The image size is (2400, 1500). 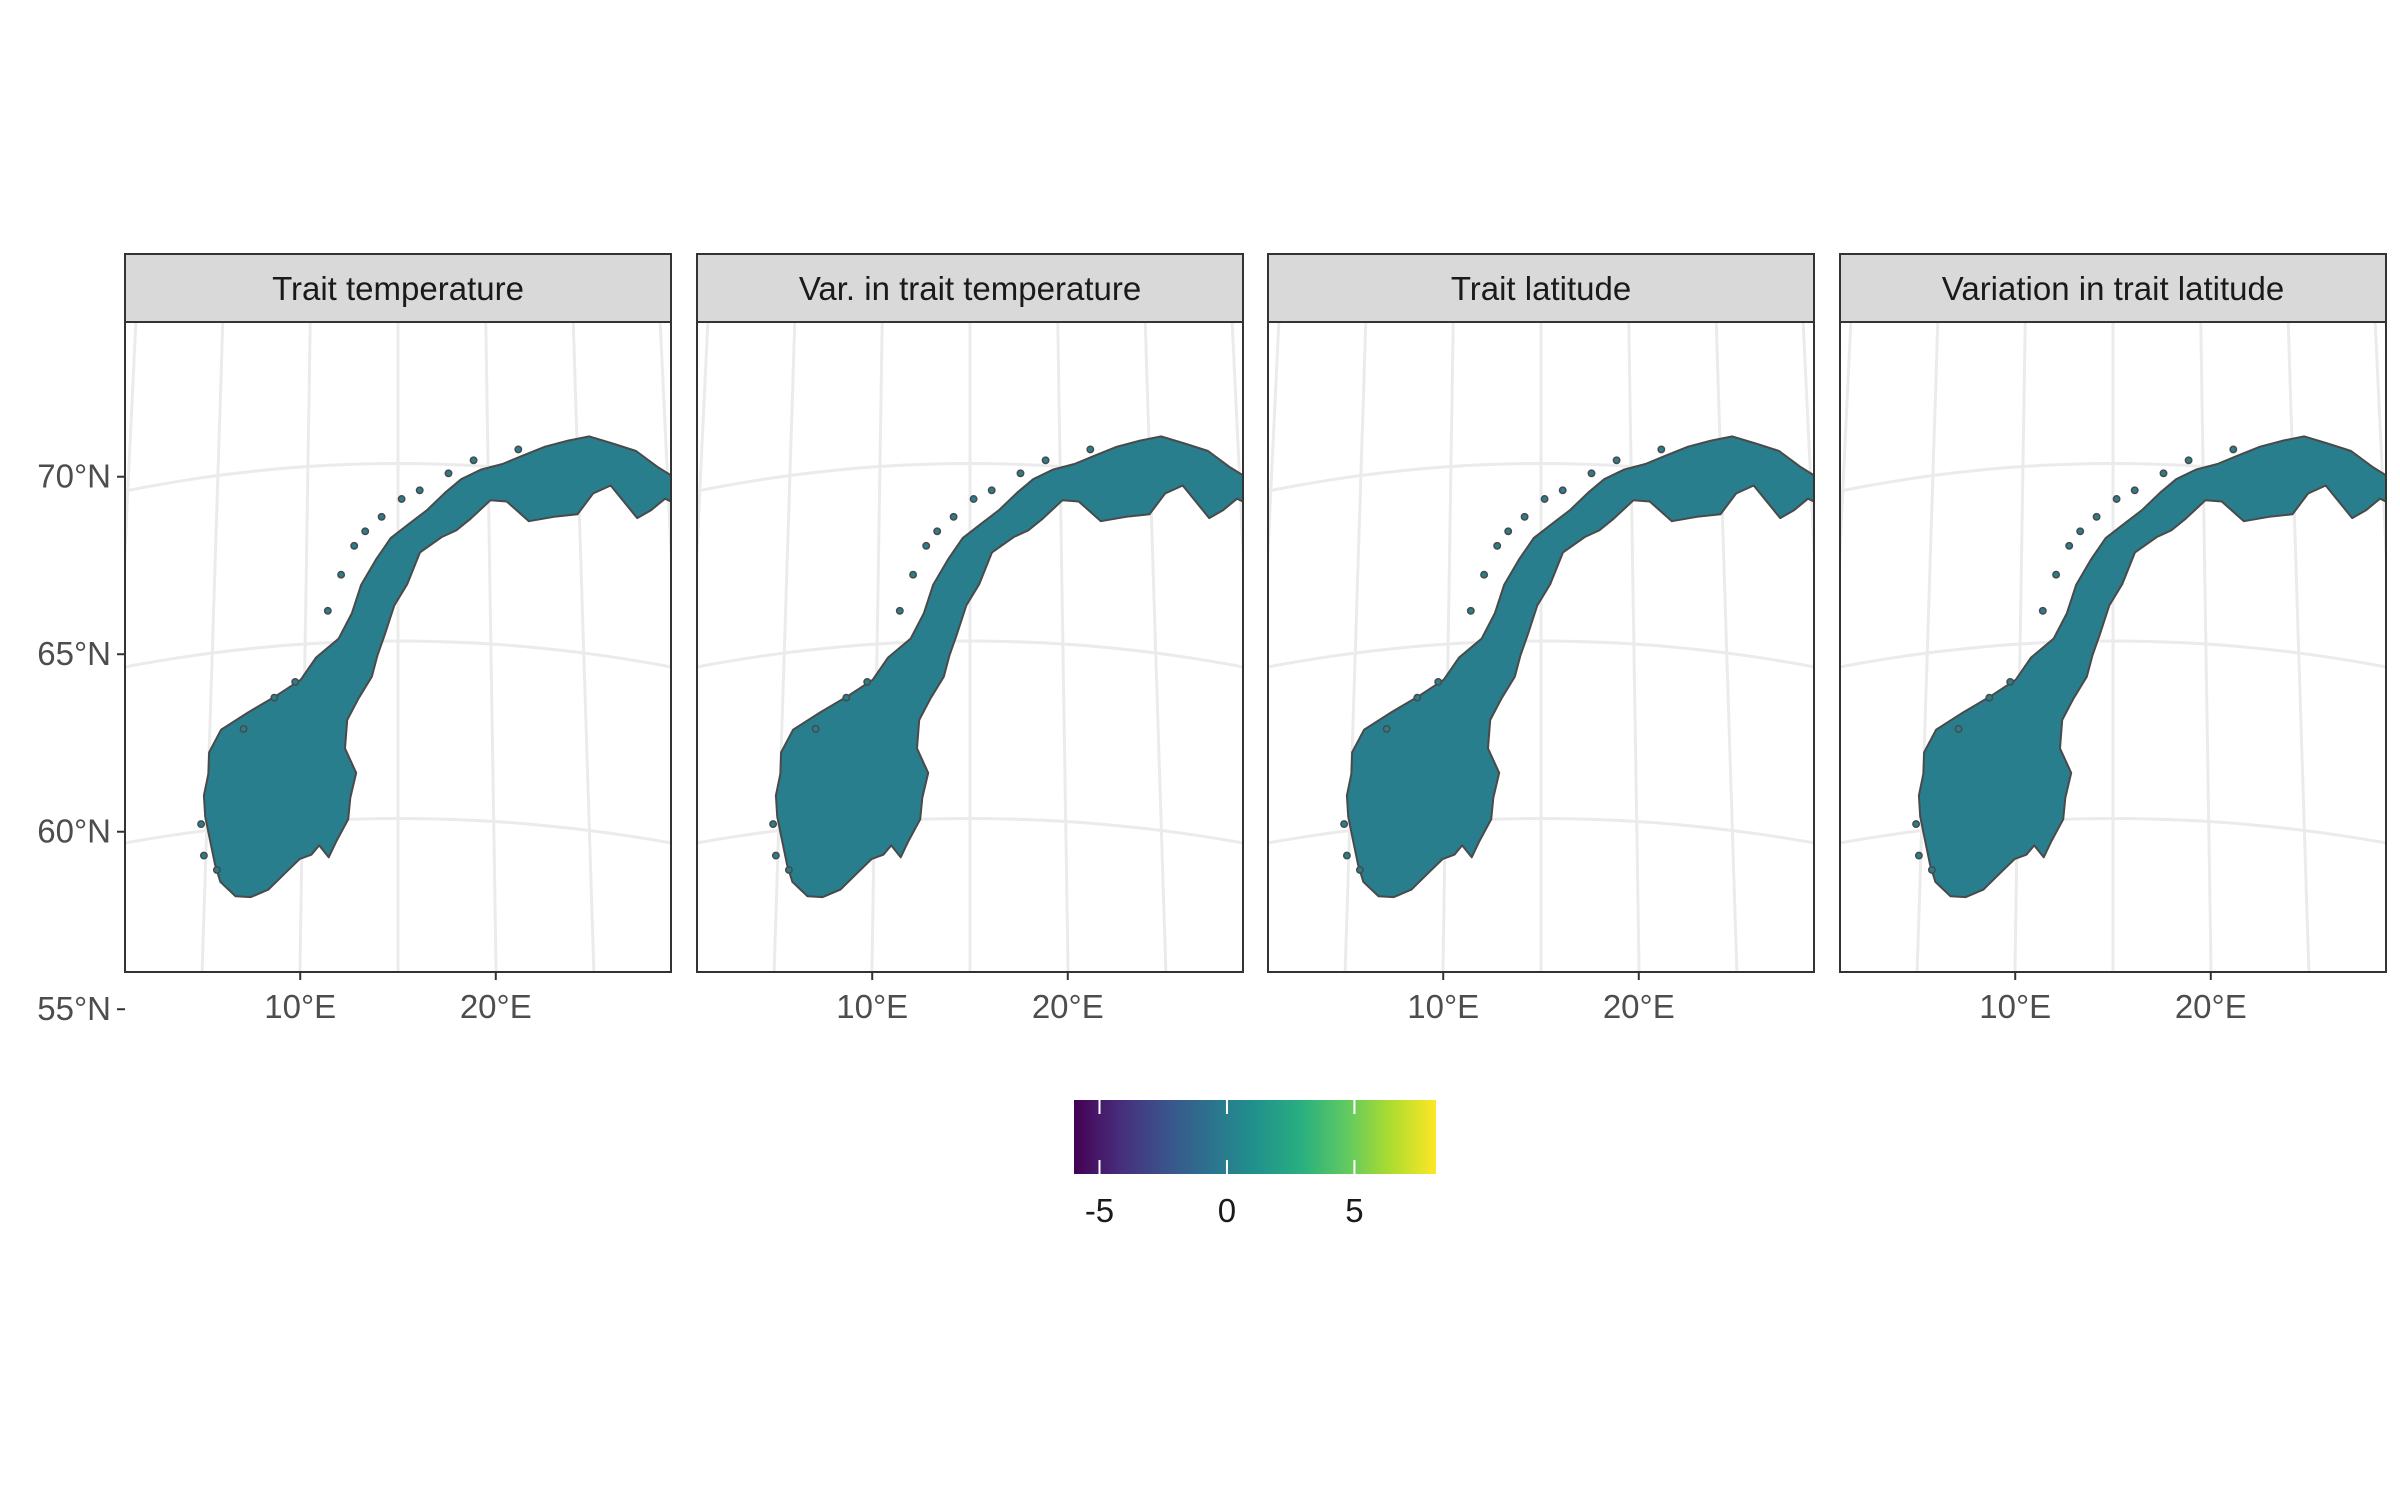 What do you see at coordinates (1354, 1210) in the screenshot?
I see `colorbar-tick-label: 5` at bounding box center [1354, 1210].